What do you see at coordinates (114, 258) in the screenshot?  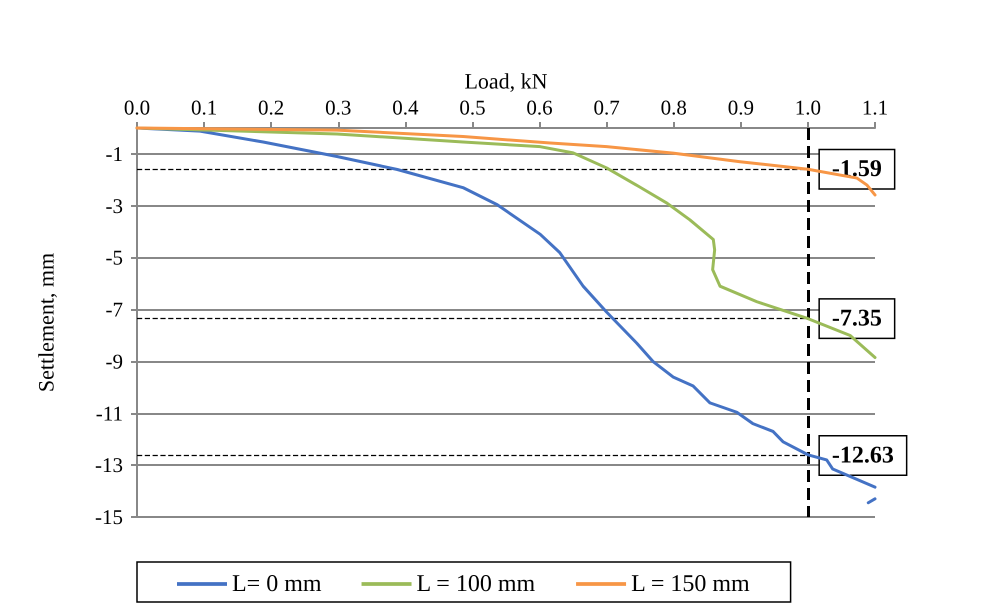 I see `y-tick-label: -5` at bounding box center [114, 258].